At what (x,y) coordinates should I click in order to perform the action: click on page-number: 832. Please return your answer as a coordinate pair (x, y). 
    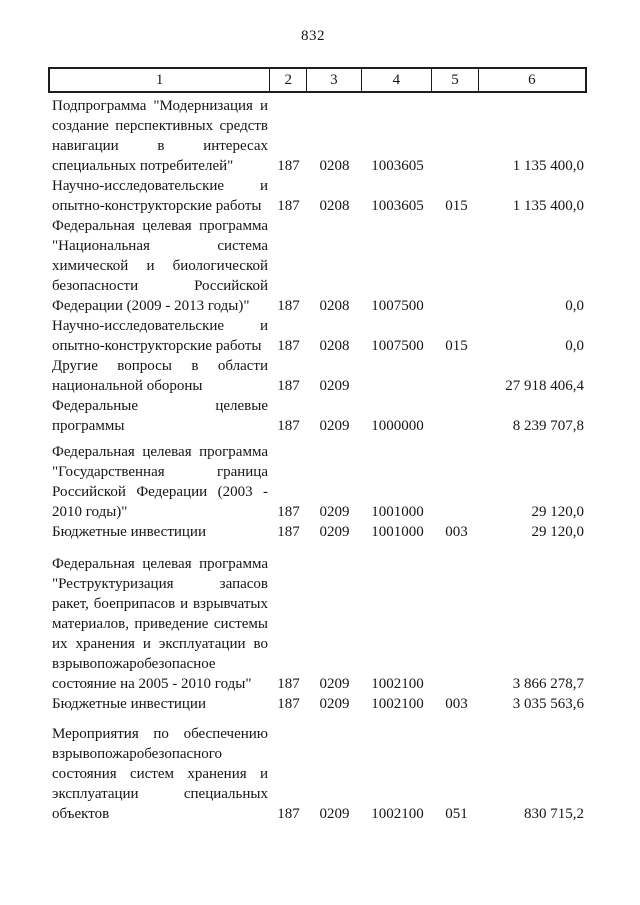
    Looking at the image, I should click on (313, 36).